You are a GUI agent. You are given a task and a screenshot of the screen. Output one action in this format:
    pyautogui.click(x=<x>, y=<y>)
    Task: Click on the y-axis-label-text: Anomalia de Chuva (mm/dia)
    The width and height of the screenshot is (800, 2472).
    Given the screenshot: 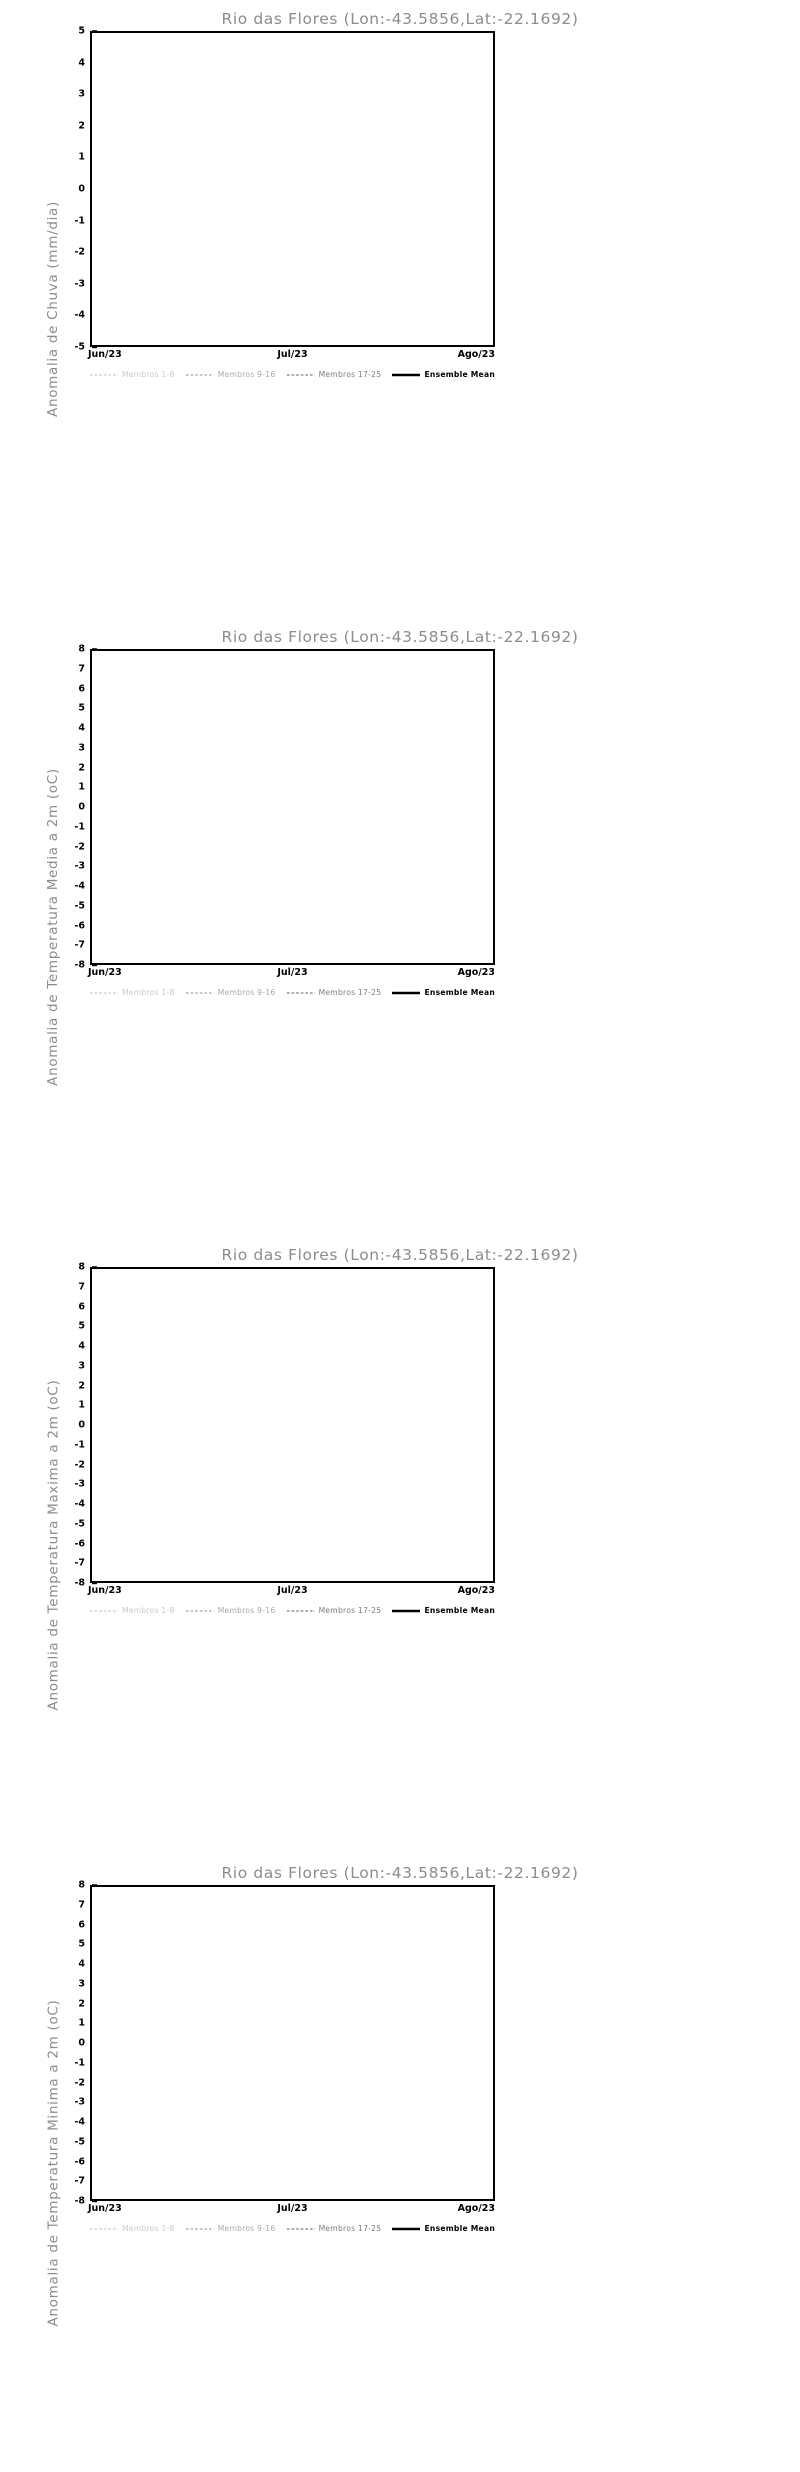 What is the action you would take?
    pyautogui.click(x=53, y=309)
    